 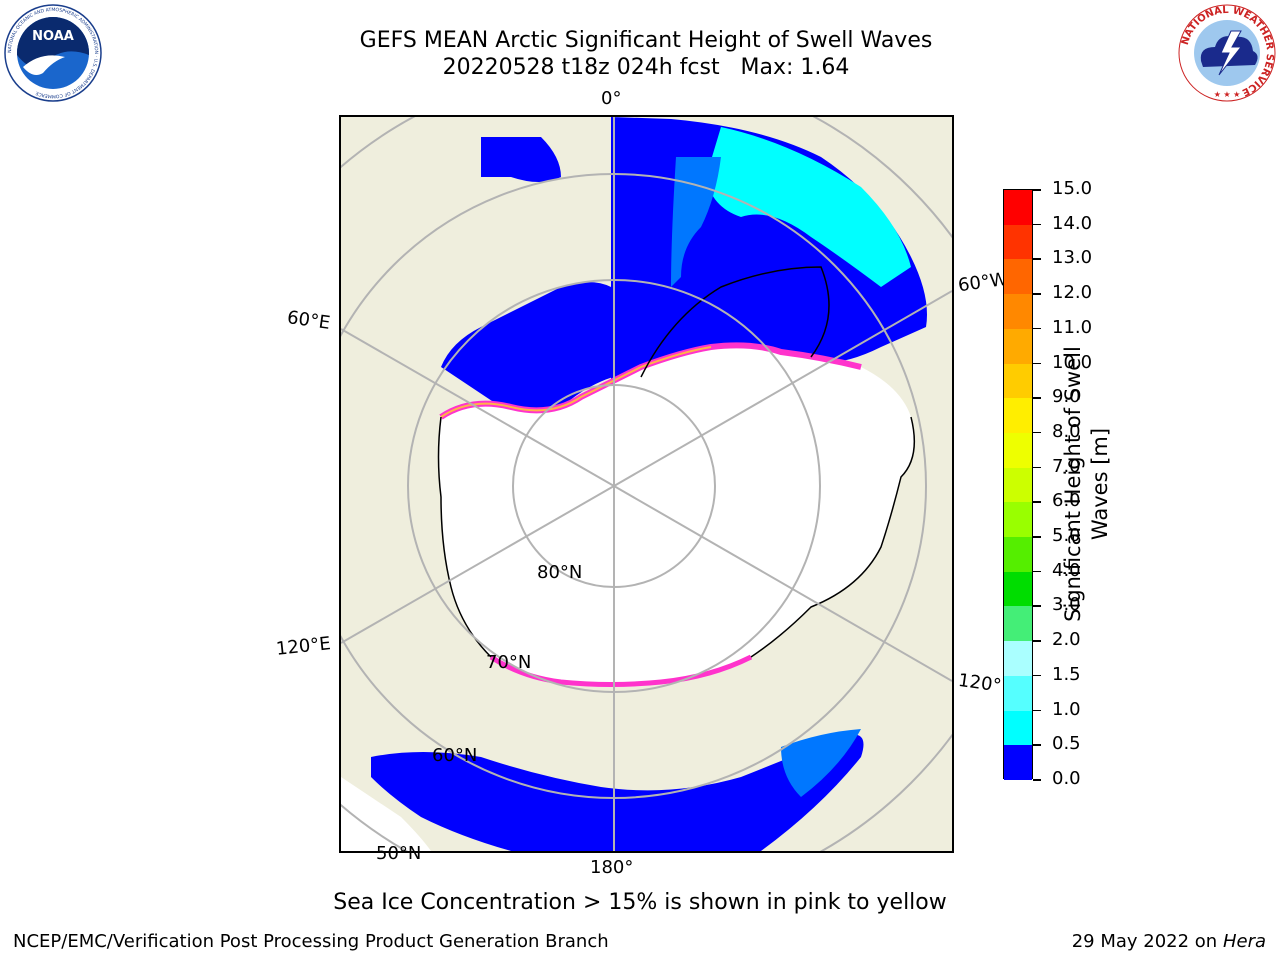 What do you see at coordinates (646, 67) in the screenshot?
I see `chart-subtitle: 20220528 t18z 024h fcst Max: 1.64` at bounding box center [646, 67].